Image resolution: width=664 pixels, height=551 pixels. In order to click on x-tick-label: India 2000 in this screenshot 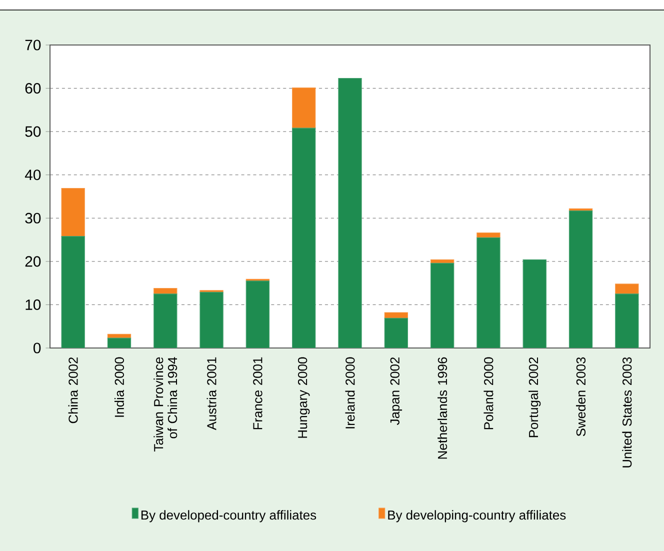, I will do `click(119, 387)`.